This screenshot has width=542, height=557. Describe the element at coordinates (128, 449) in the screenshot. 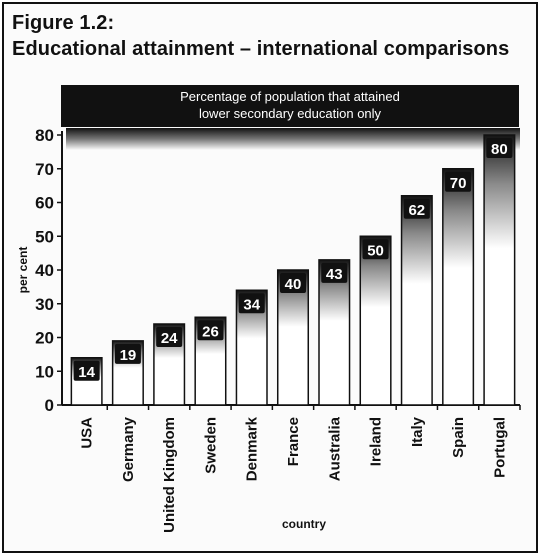

I see `category-label: Germany` at that location.